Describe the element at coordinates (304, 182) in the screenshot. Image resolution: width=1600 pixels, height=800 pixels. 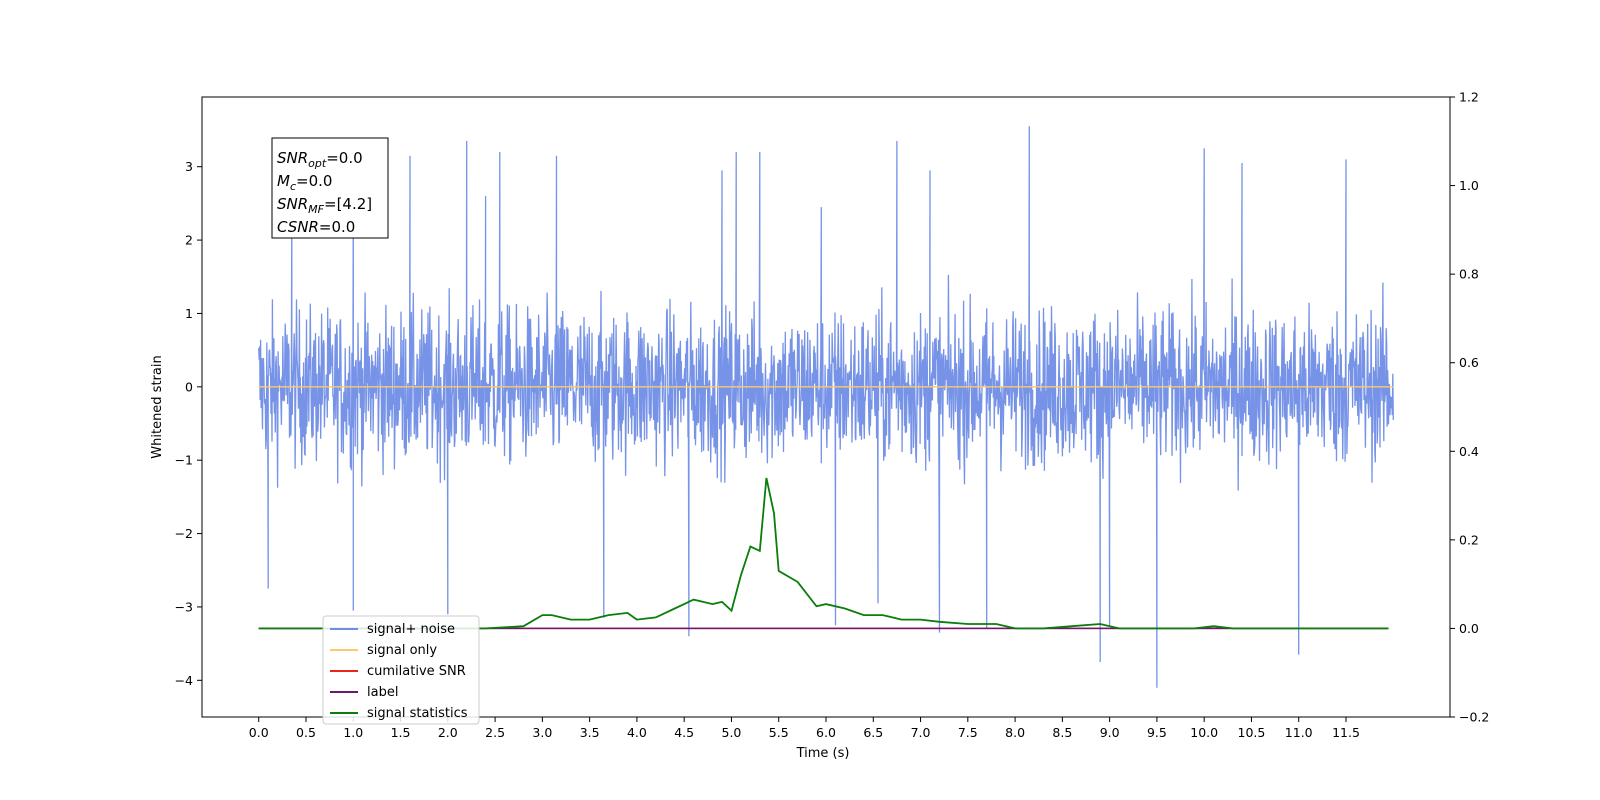
I see `info-line: Mc=0.0` at that location.